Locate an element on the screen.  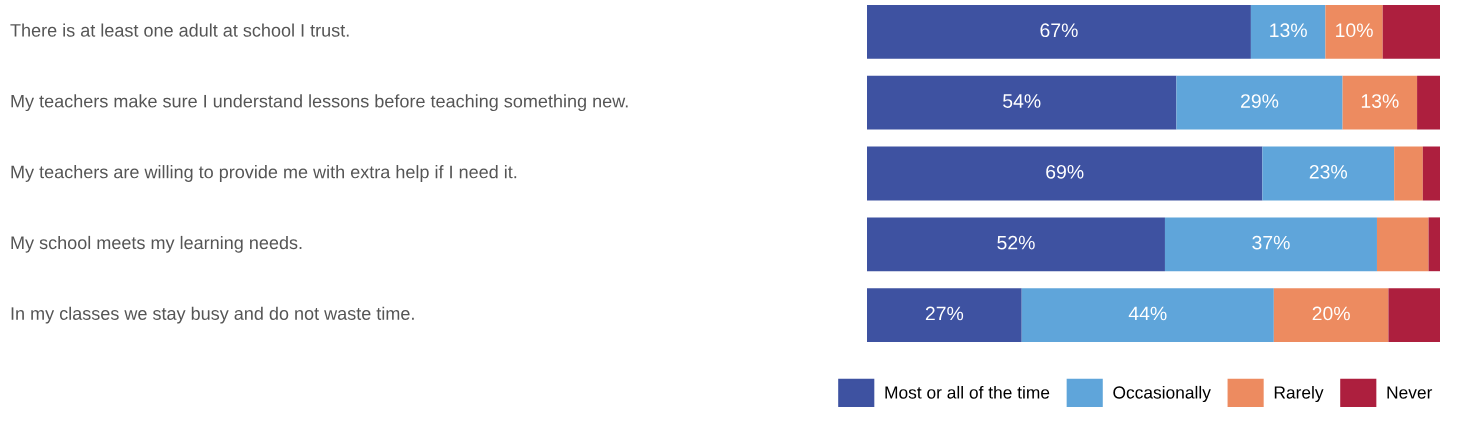
data-label: 67% is located at coordinates (1059, 30).